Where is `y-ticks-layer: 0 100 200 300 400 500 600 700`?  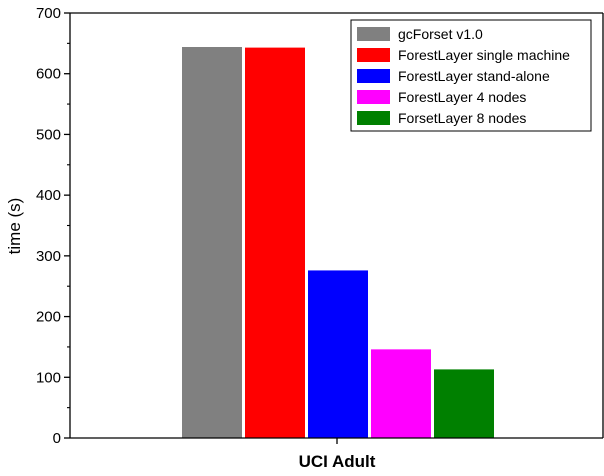
y-ticks-layer: 0 100 200 300 400 500 600 700 is located at coordinates (53, 226).